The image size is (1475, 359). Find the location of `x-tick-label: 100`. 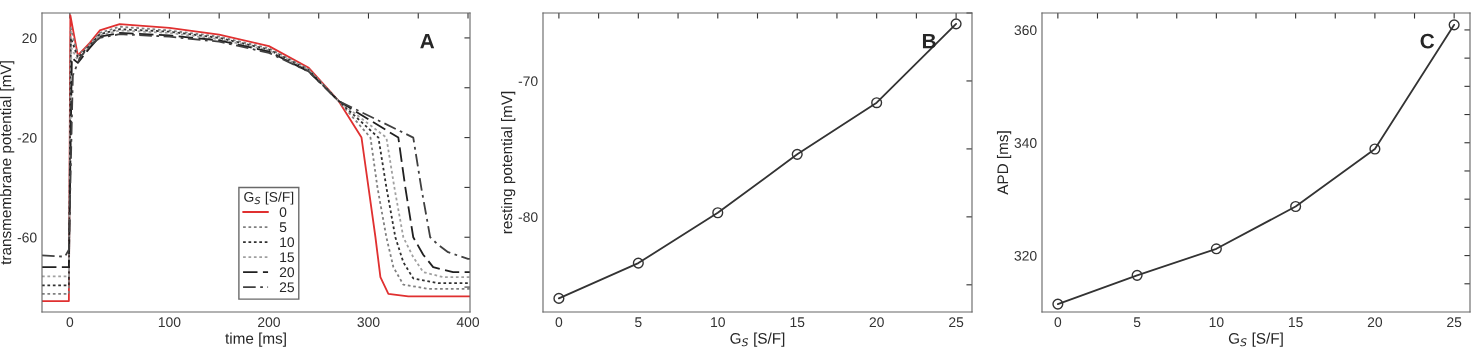

x-tick-label: 100 is located at coordinates (169, 322).